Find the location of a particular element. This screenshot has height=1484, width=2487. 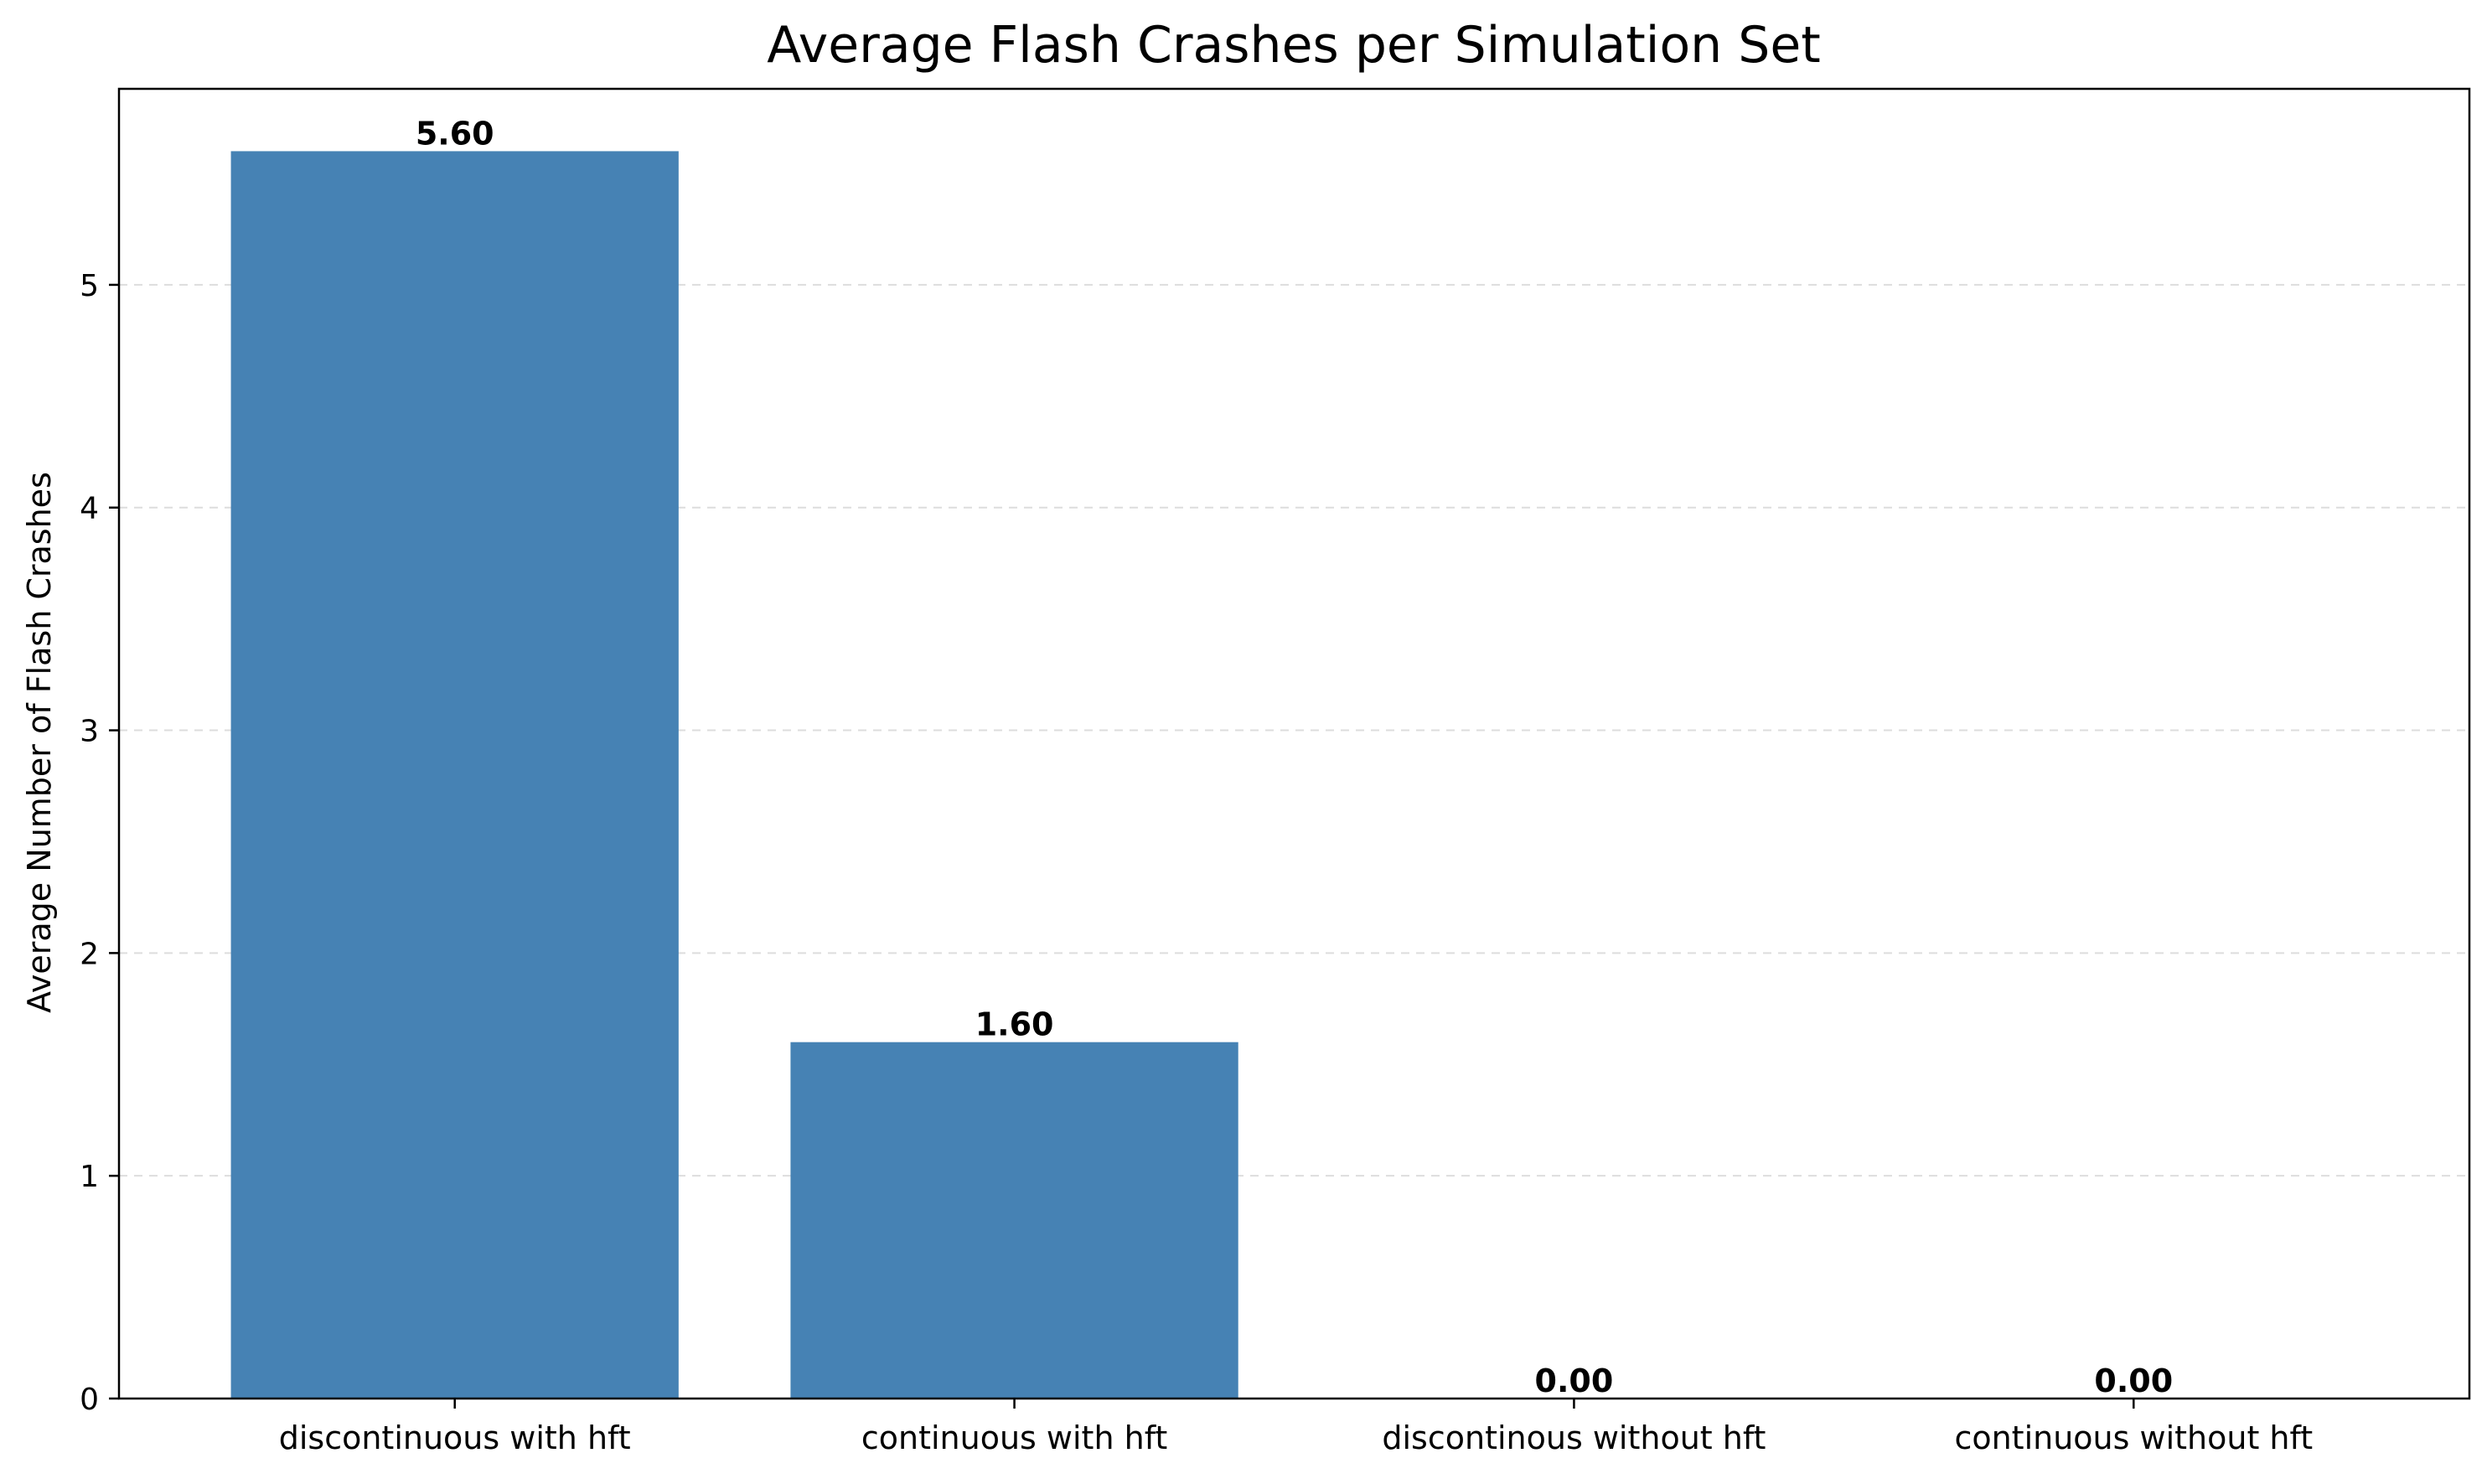

chart-title: Average Flash Crashes per Simulation Set is located at coordinates (1294, 46).